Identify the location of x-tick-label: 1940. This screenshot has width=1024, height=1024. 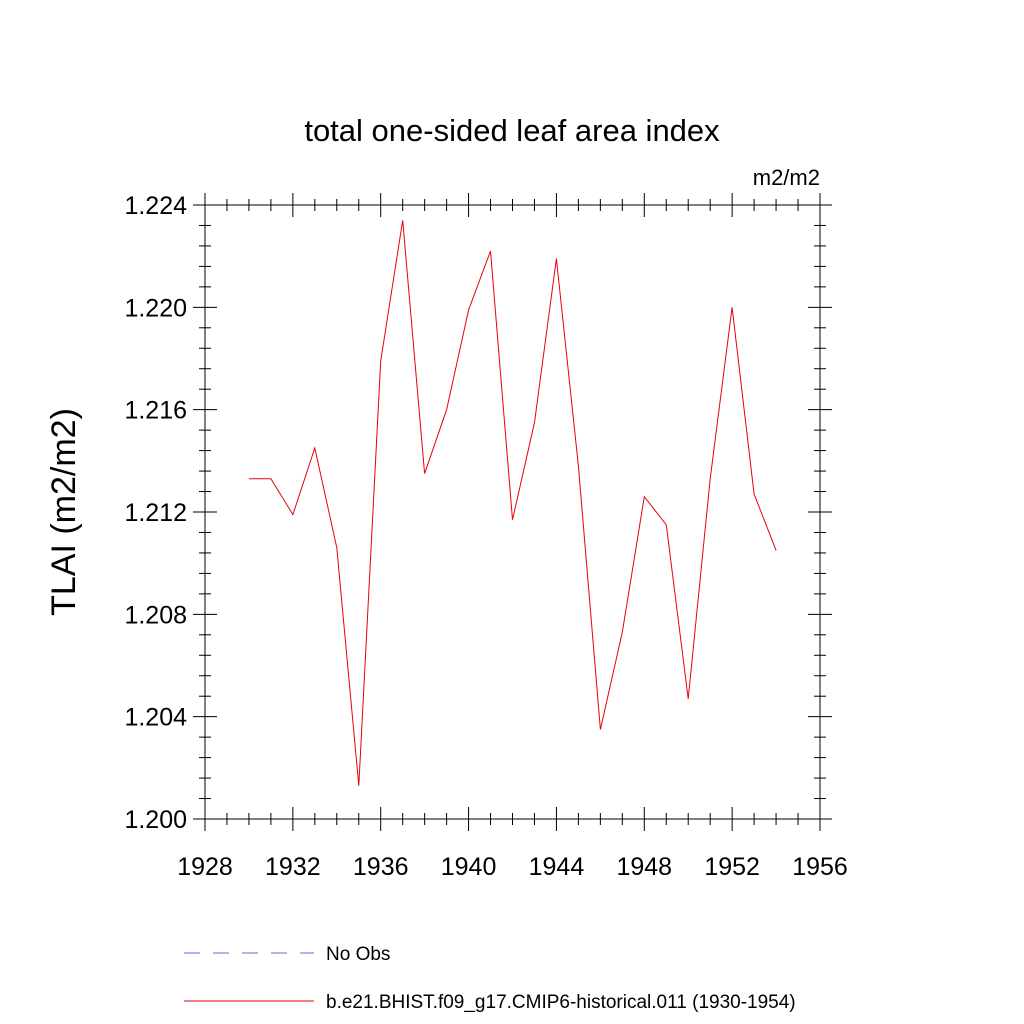
(469, 867).